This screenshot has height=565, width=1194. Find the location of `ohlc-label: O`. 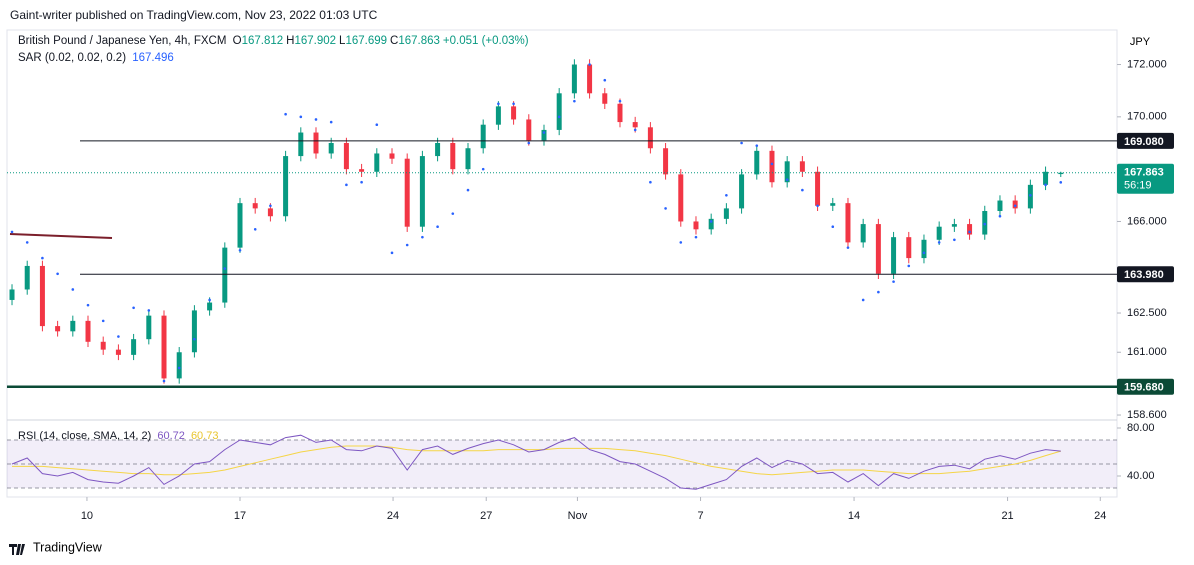

ohlc-label: O is located at coordinates (237, 41).